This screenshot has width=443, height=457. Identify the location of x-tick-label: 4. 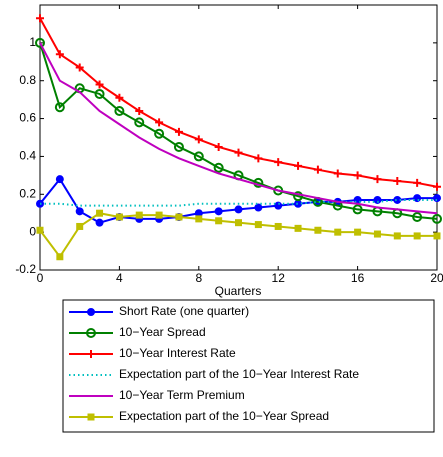
(119, 278).